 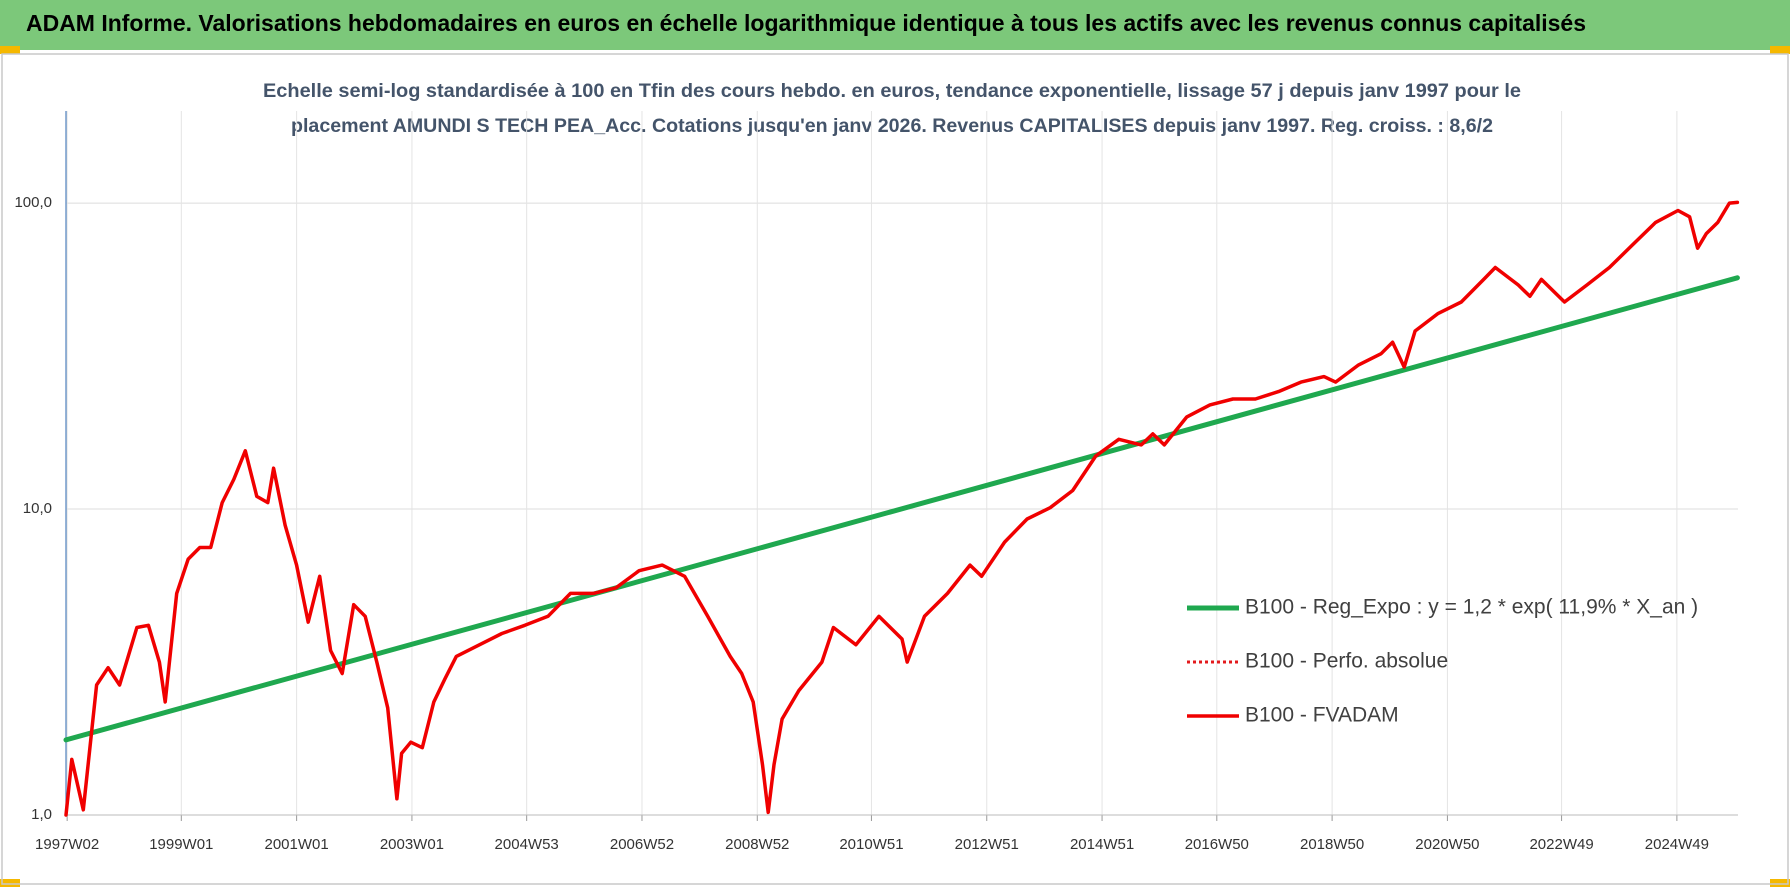 I want to click on x-tick-label: 2006W52, so click(x=642, y=844).